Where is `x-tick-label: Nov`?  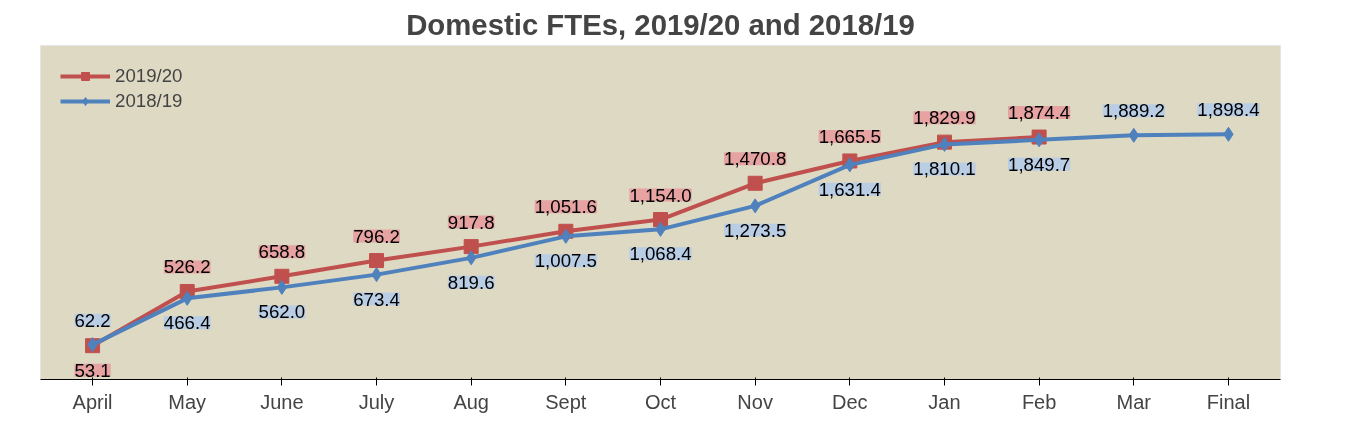 x-tick-label: Nov is located at coordinates (755, 401).